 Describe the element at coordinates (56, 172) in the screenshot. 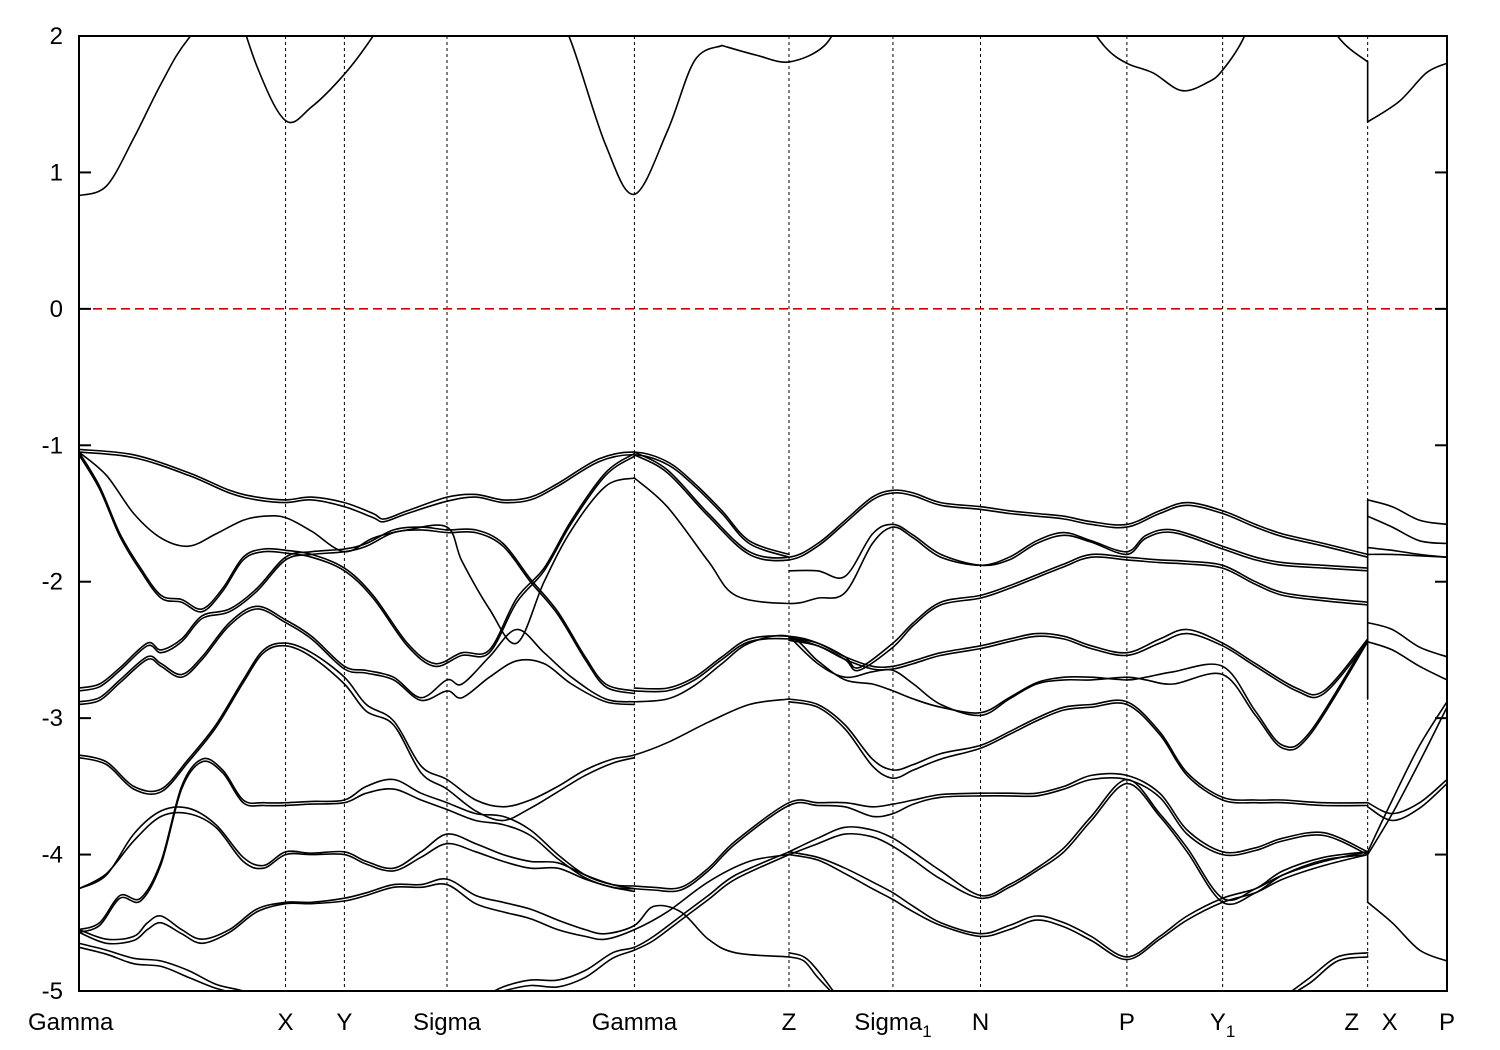

I see `y-tick-label-1: 1` at that location.